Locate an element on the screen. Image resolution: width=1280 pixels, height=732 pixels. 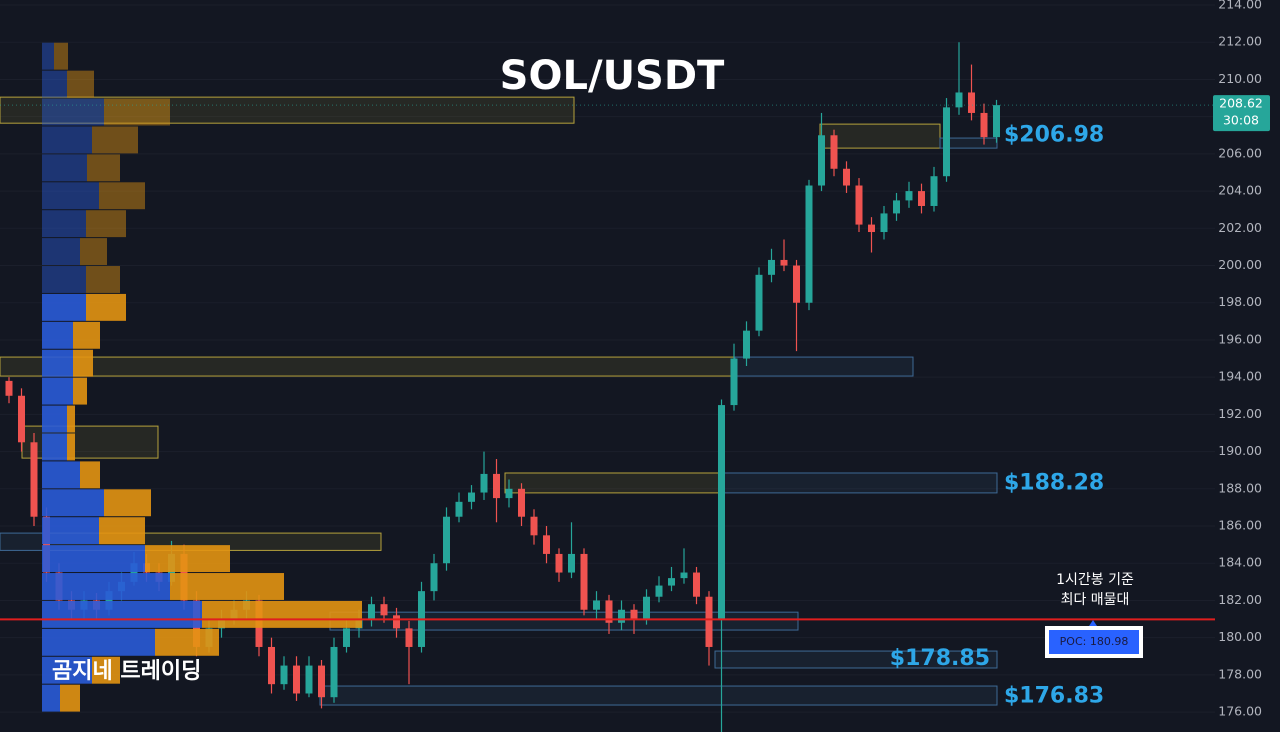
y-tick-label: 196.00 is located at coordinates (1240, 338).